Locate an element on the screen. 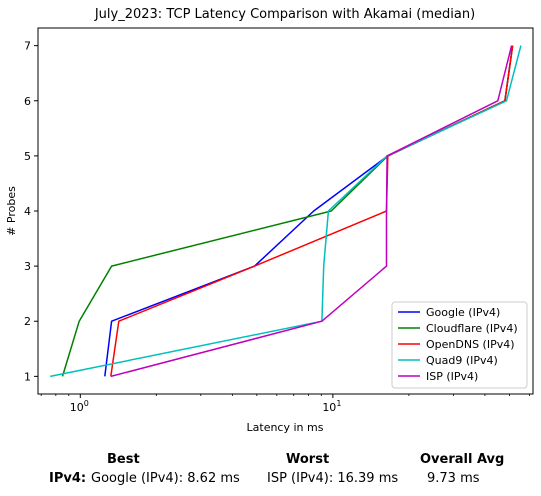 This screenshot has height=496, width=541. worst-value: ISP (IPv4): 16.39 ms is located at coordinates (332, 478).